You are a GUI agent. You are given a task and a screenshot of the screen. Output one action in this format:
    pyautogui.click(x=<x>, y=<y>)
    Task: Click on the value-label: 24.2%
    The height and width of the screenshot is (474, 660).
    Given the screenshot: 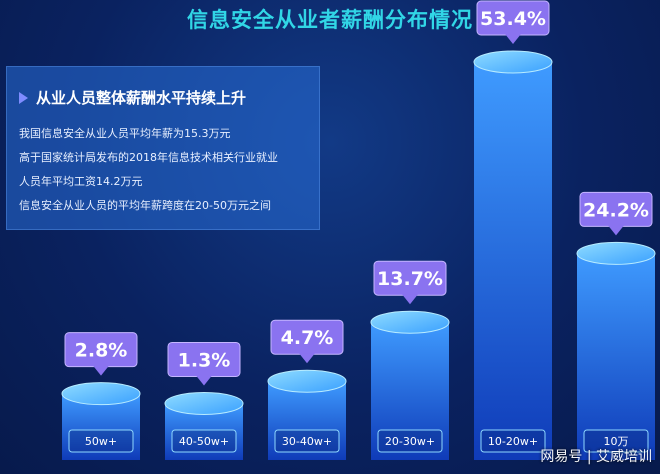 What is the action you would take?
    pyautogui.click(x=616, y=210)
    